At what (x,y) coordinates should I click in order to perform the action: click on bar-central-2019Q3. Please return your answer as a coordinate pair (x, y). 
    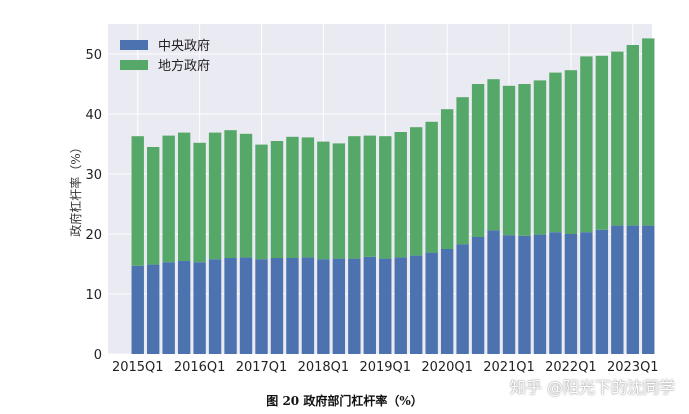
    Looking at the image, I should click on (416, 304).